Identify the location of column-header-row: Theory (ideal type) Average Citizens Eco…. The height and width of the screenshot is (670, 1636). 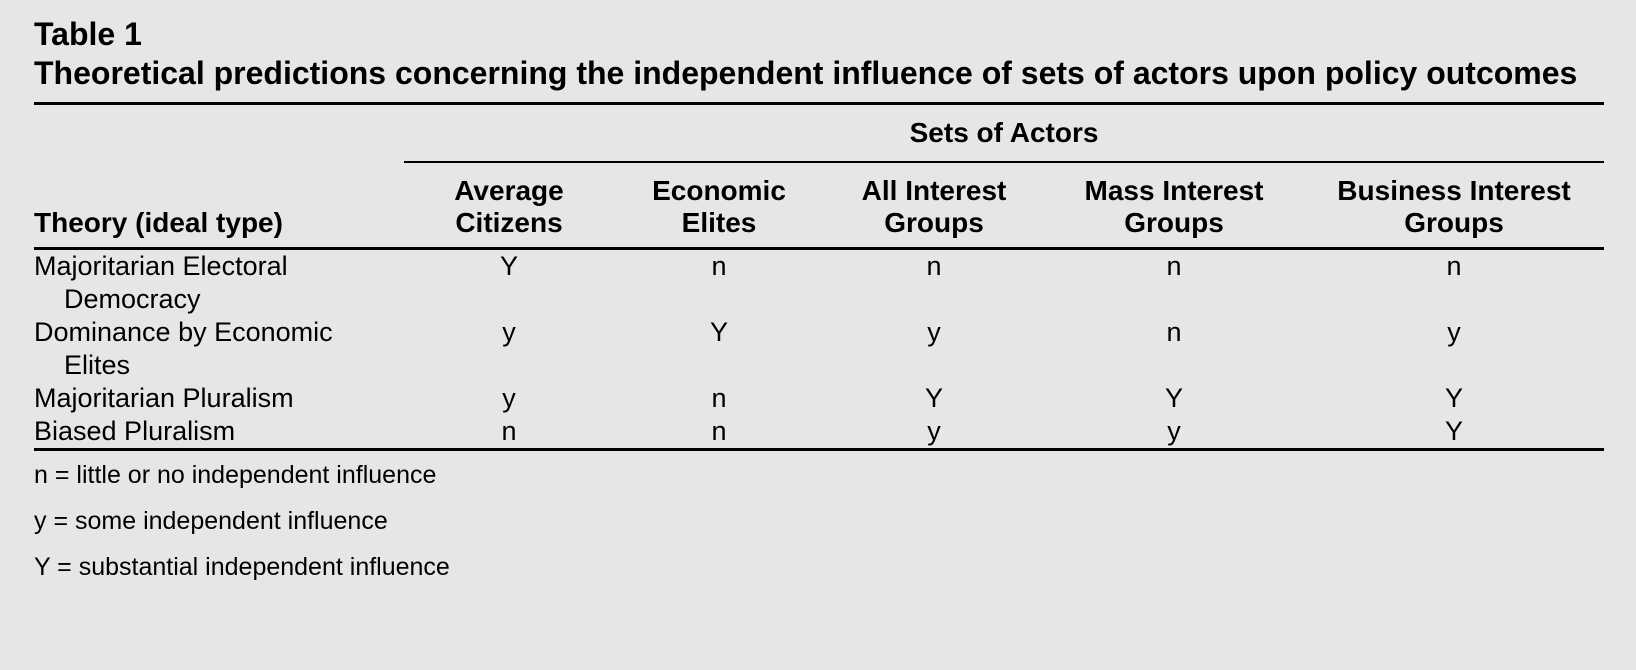
(819, 206).